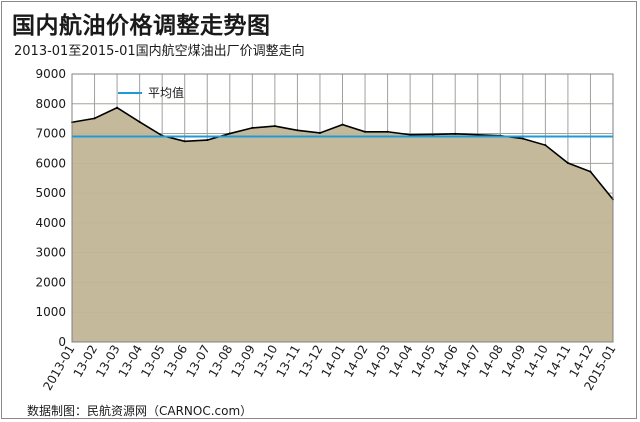 Image resolution: width=640 pixels, height=422 pixels. I want to click on chart-title: 国内航油价格调整走势图, so click(141, 26).